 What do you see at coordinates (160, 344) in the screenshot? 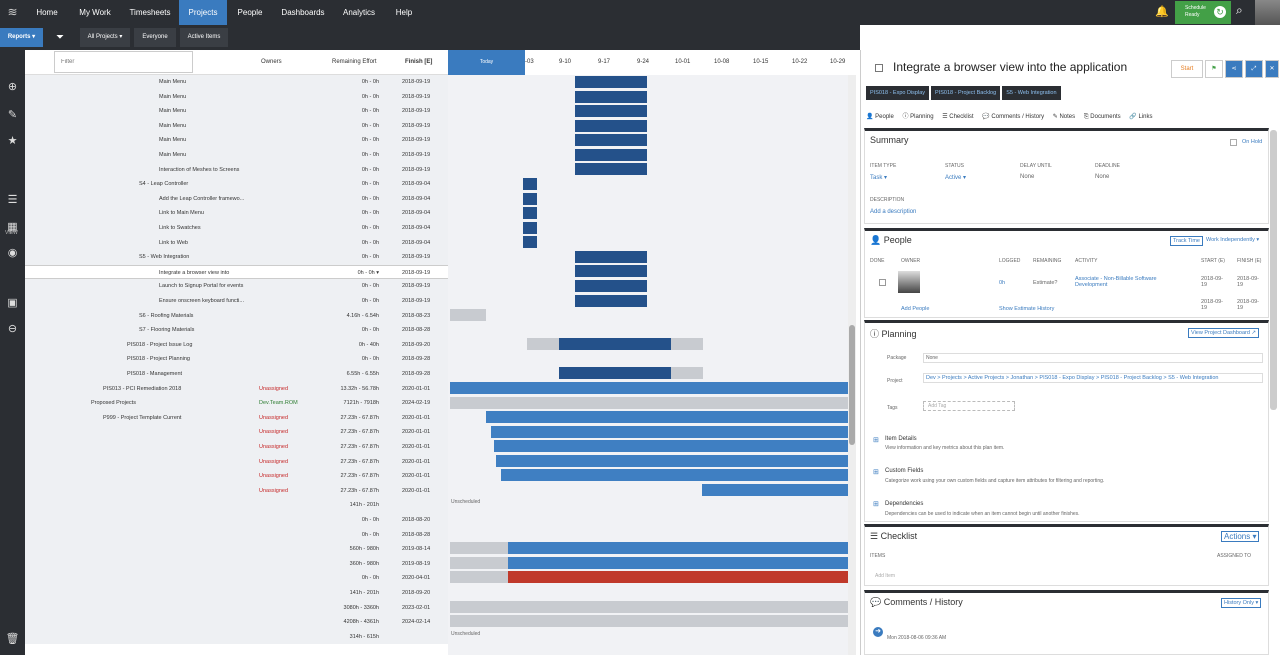
I see `row-name: PIS018 - Project Issue Log` at bounding box center [160, 344].